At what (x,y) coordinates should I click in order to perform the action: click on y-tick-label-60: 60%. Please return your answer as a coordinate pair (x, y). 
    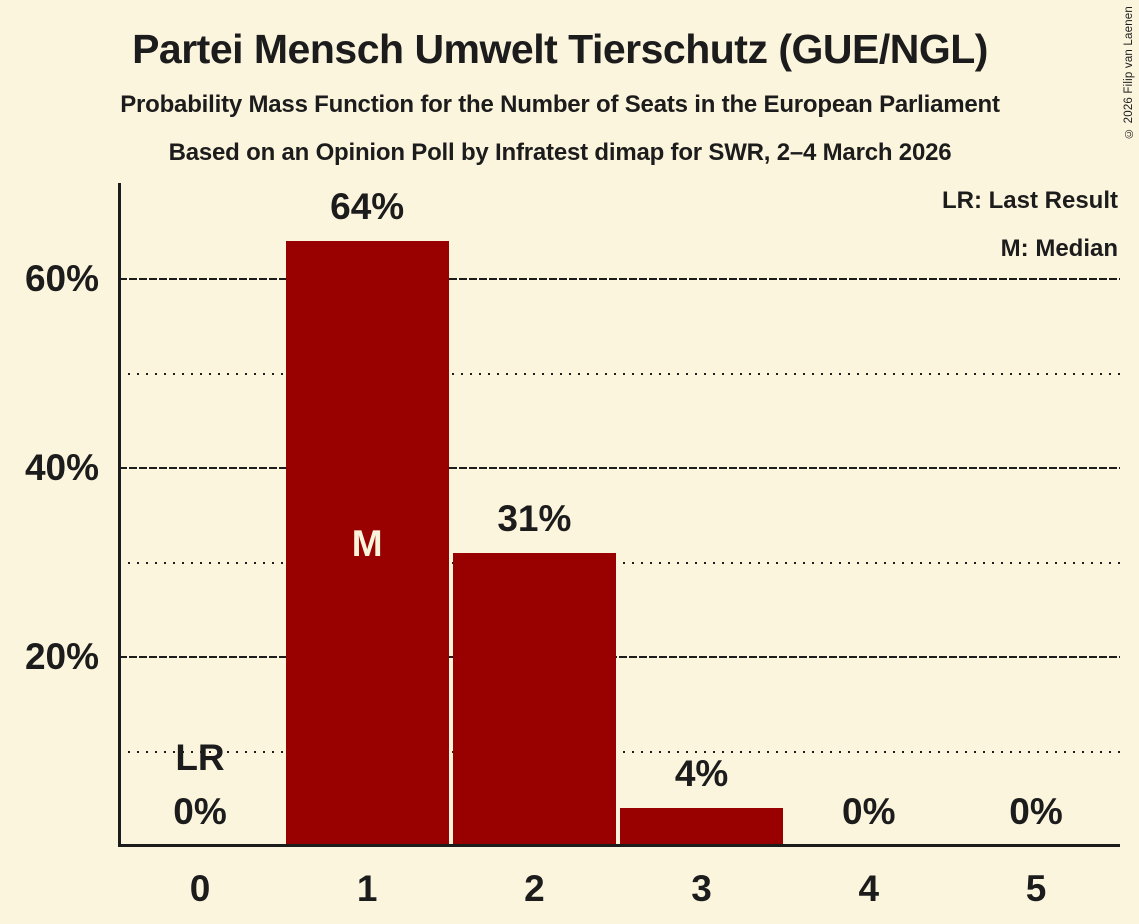
    Looking at the image, I should click on (61, 278).